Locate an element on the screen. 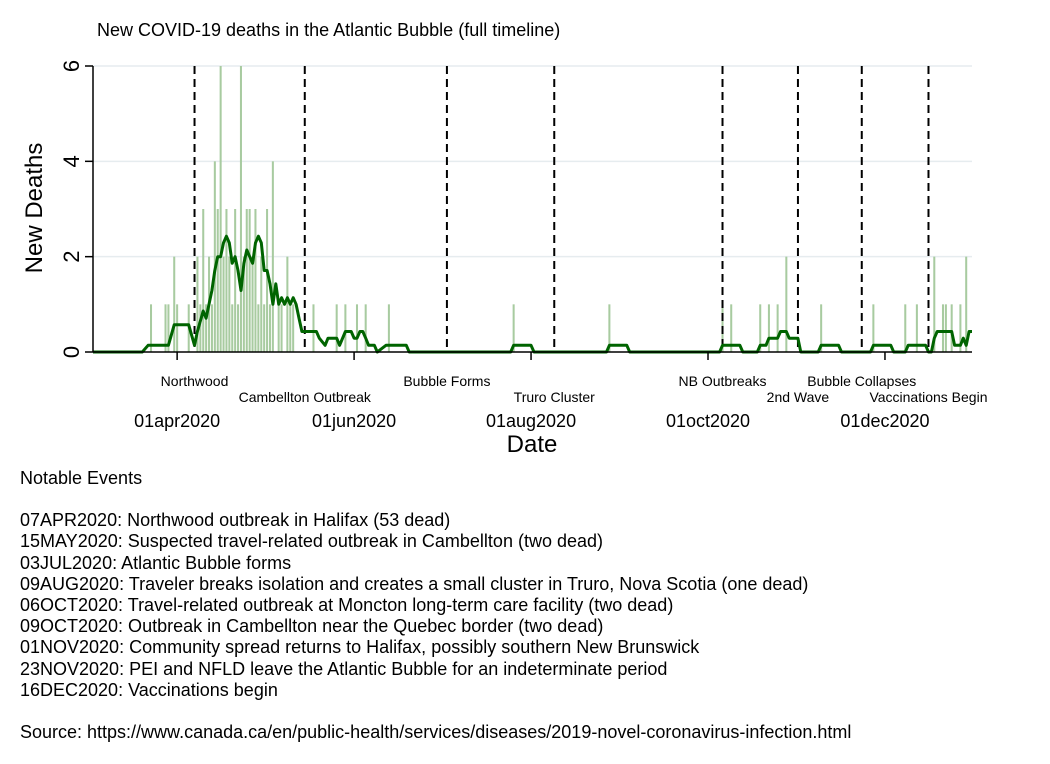 The image size is (1050, 764). moving-average-line is located at coordinates (532, 294).